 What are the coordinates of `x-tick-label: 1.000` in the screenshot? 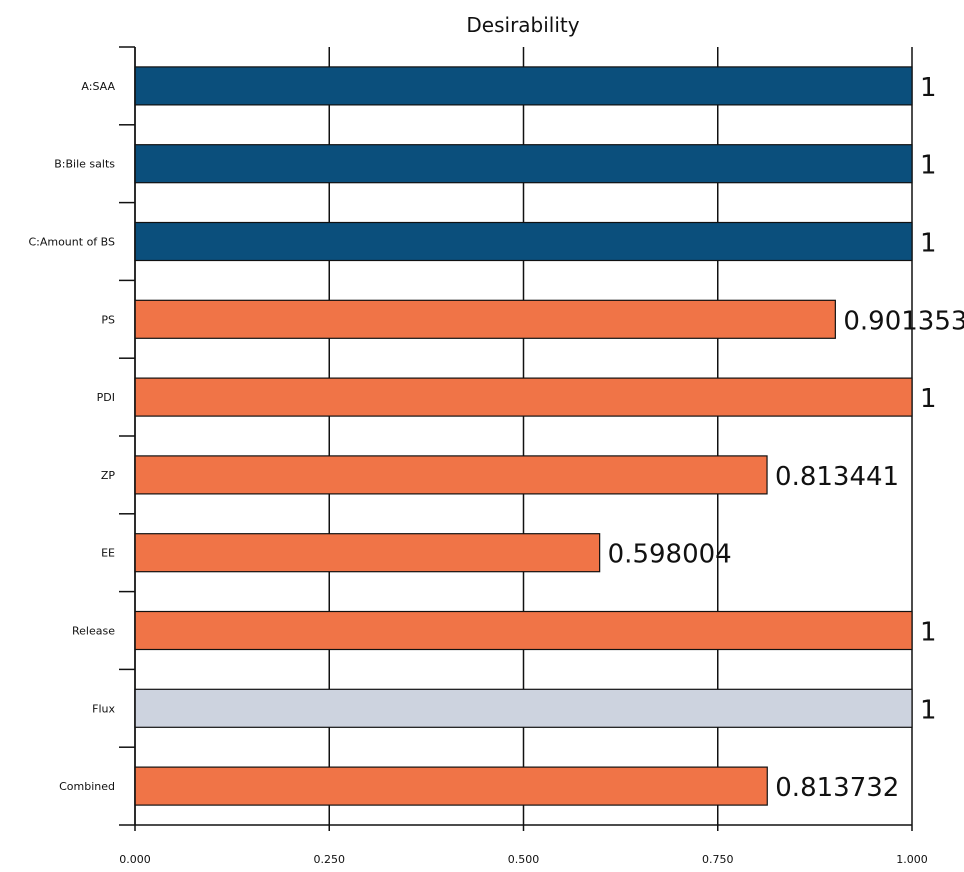 It's located at (912, 859).